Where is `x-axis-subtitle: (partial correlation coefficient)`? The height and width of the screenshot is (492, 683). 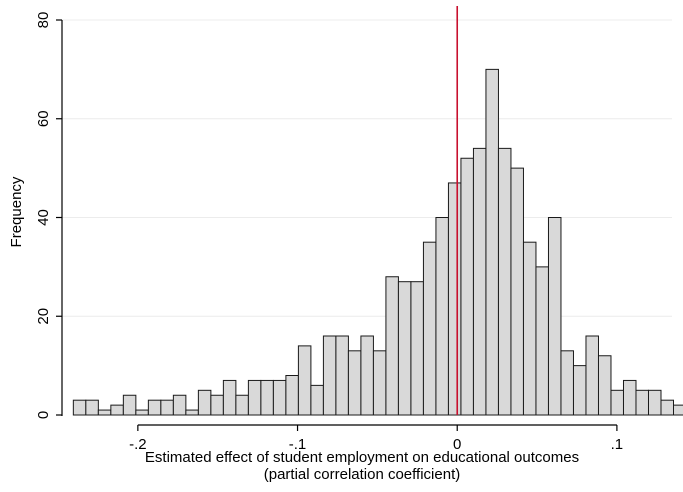 x-axis-subtitle: (partial correlation coefficient) is located at coordinates (362, 474).